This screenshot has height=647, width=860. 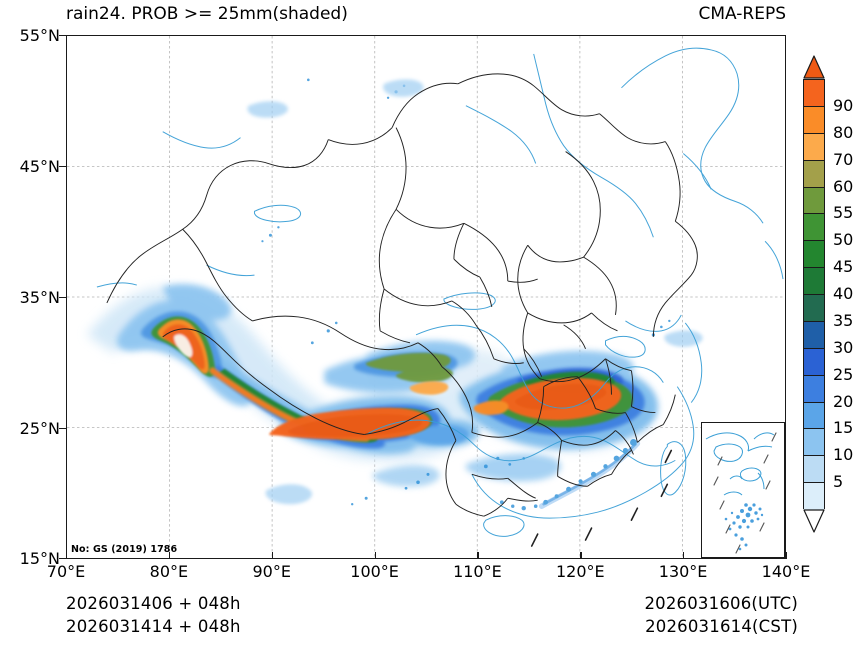 I want to click on colorbar-swatches, so click(x=814, y=294).